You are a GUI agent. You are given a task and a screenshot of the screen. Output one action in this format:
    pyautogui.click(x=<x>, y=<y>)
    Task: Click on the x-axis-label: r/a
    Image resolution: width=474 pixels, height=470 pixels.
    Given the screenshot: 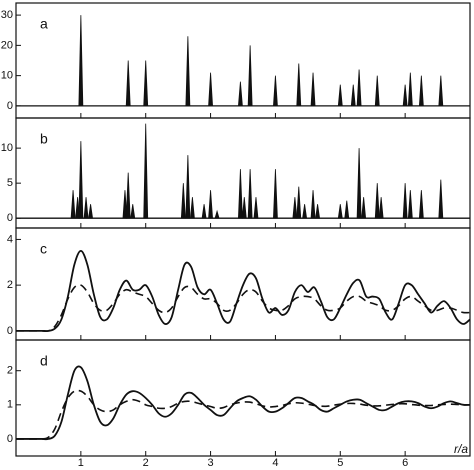 What is the action you would take?
    pyautogui.click(x=461, y=449)
    